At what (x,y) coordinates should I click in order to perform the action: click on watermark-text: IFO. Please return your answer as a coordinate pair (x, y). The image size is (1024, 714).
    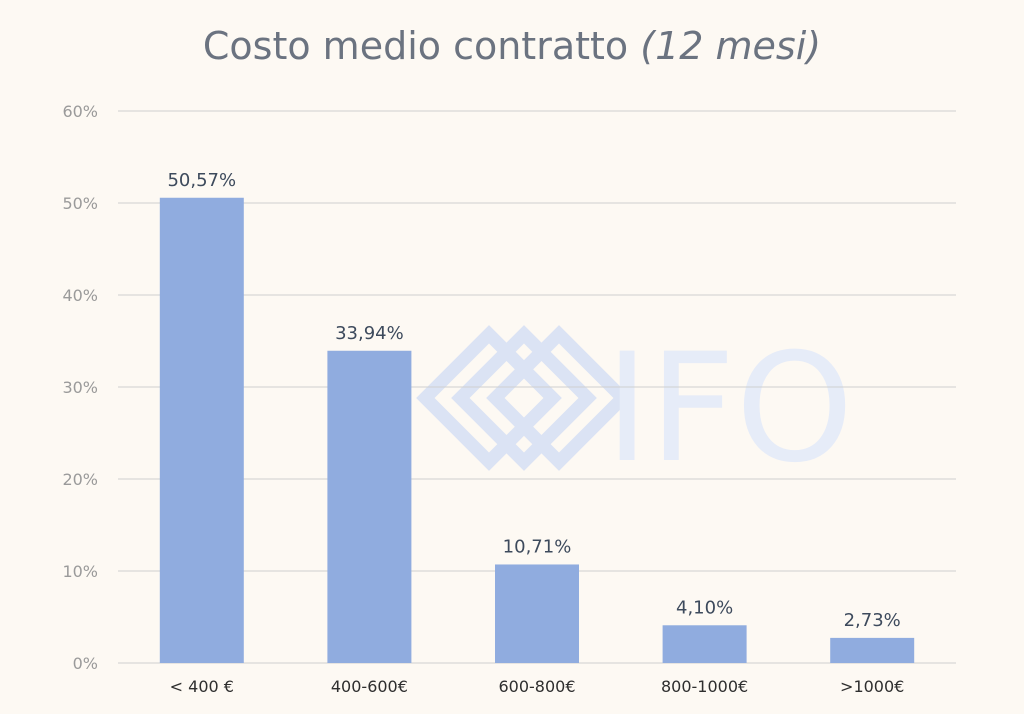
    Looking at the image, I should click on (729, 409).